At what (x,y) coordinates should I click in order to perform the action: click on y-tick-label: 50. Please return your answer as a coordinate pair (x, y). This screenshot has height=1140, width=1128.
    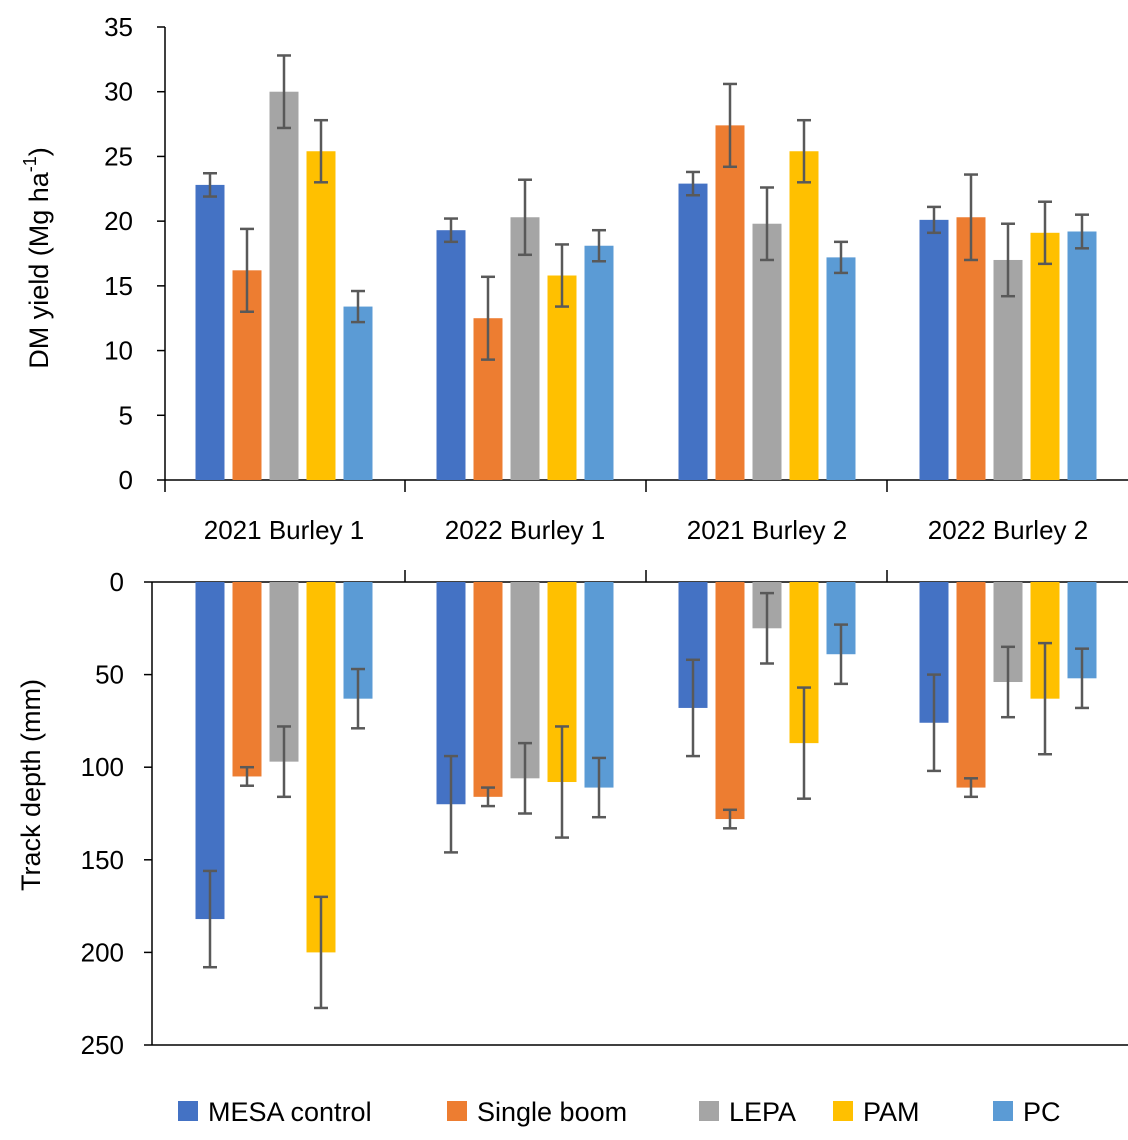
    Looking at the image, I should click on (109, 675).